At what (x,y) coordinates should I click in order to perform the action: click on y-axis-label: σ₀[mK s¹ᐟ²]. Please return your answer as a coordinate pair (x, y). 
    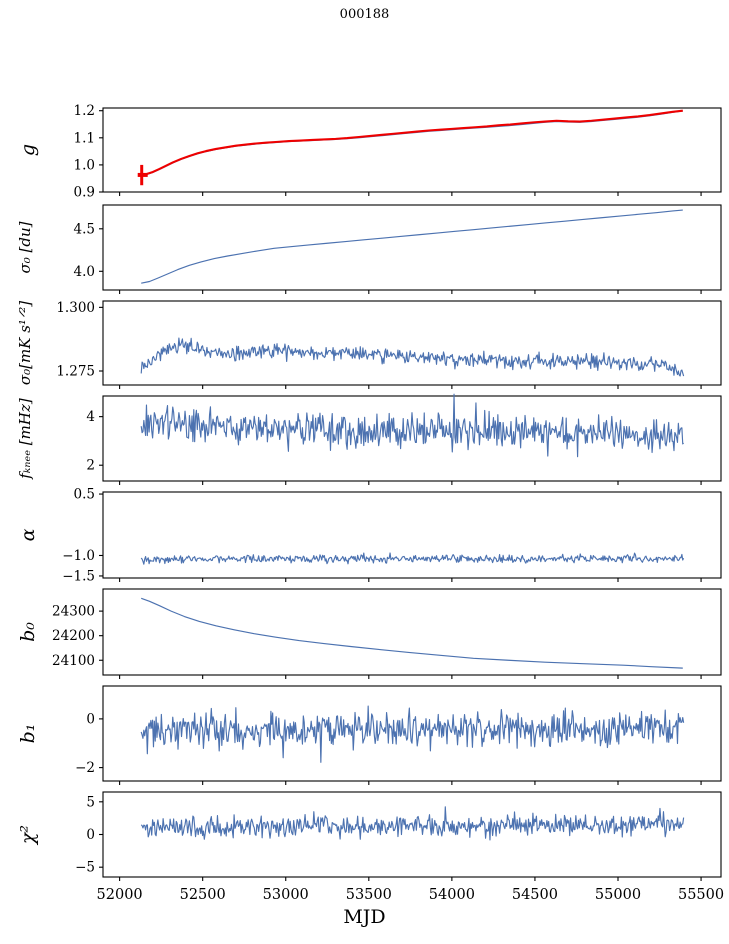
    Looking at the image, I should click on (25, 343).